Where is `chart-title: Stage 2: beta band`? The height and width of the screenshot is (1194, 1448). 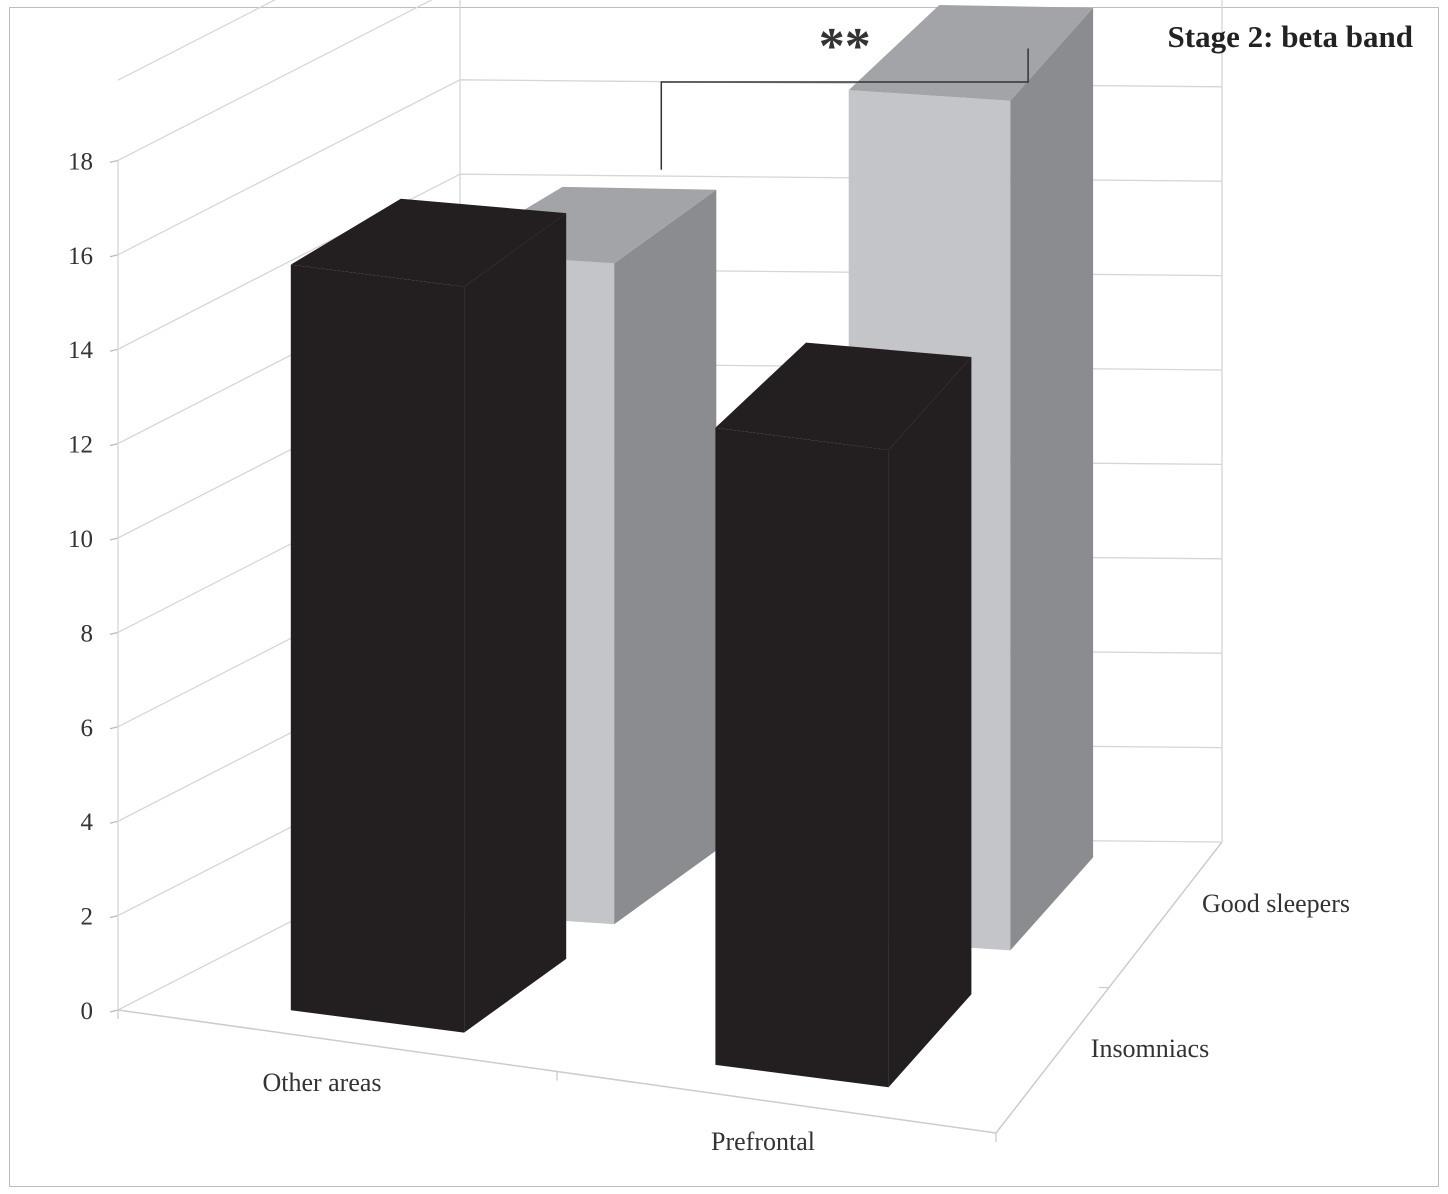 chart-title: Stage 2: beta band is located at coordinates (1290, 36).